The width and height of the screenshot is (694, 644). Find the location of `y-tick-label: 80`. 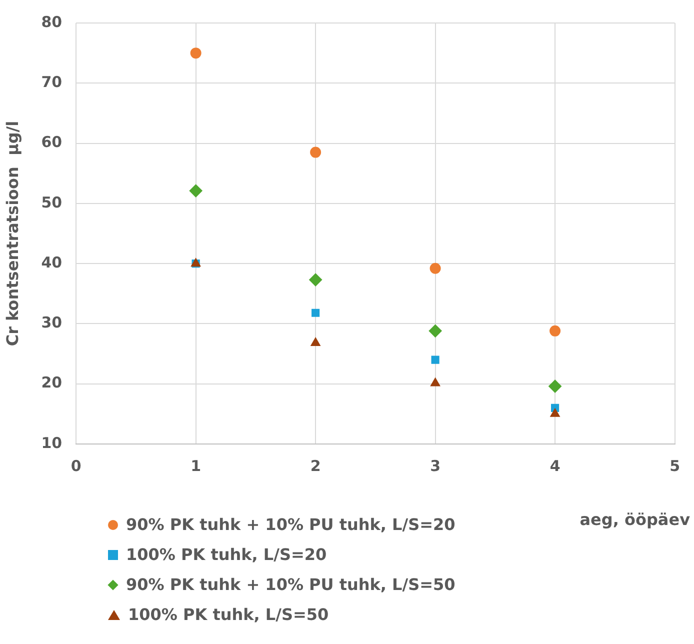

y-tick-label: 80 is located at coordinates (51, 21).